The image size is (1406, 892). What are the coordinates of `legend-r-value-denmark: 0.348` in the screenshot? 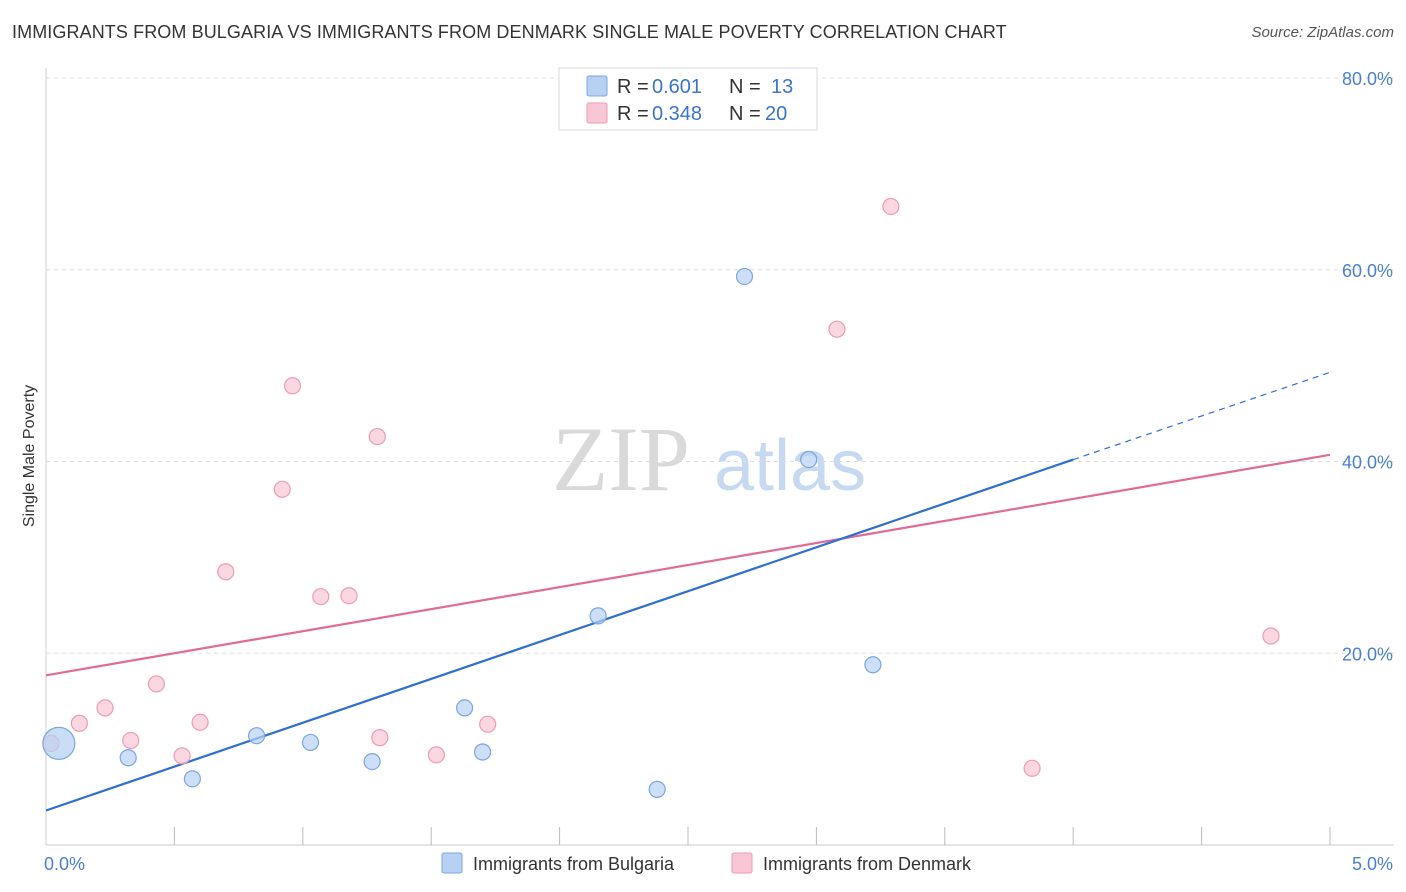 It's located at (677, 114).